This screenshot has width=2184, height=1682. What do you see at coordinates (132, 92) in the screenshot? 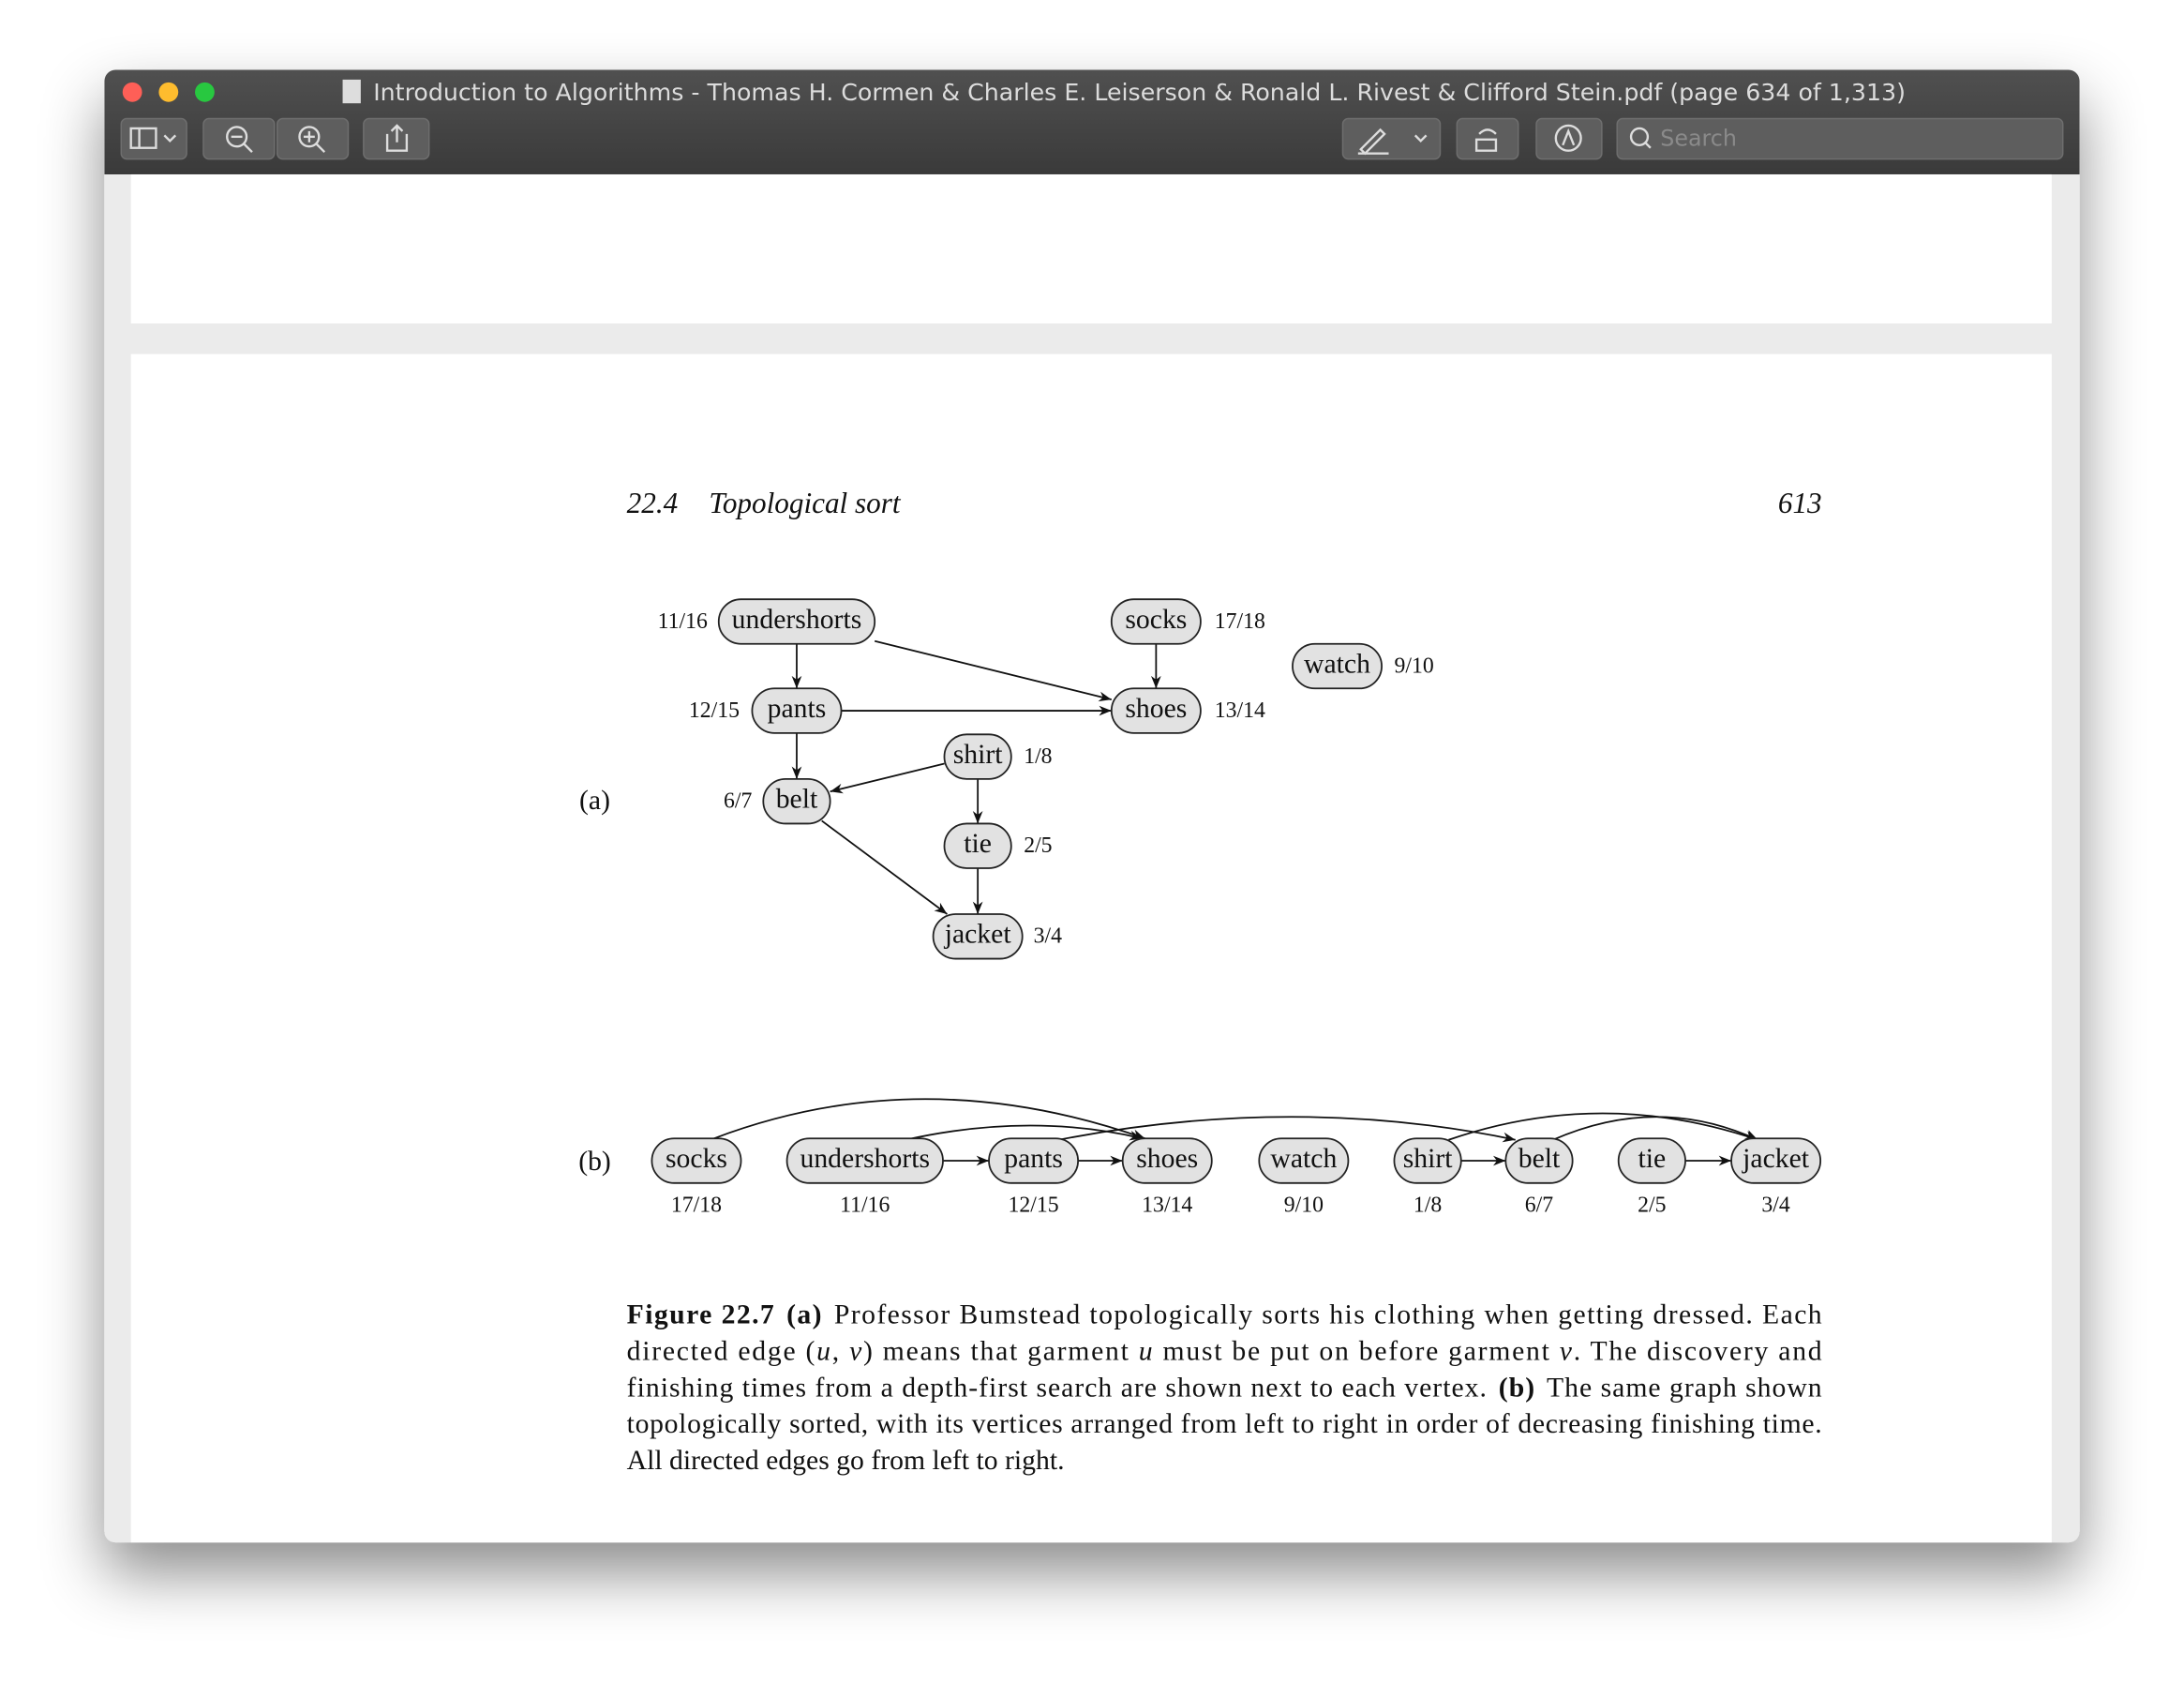
I see `close-button` at bounding box center [132, 92].